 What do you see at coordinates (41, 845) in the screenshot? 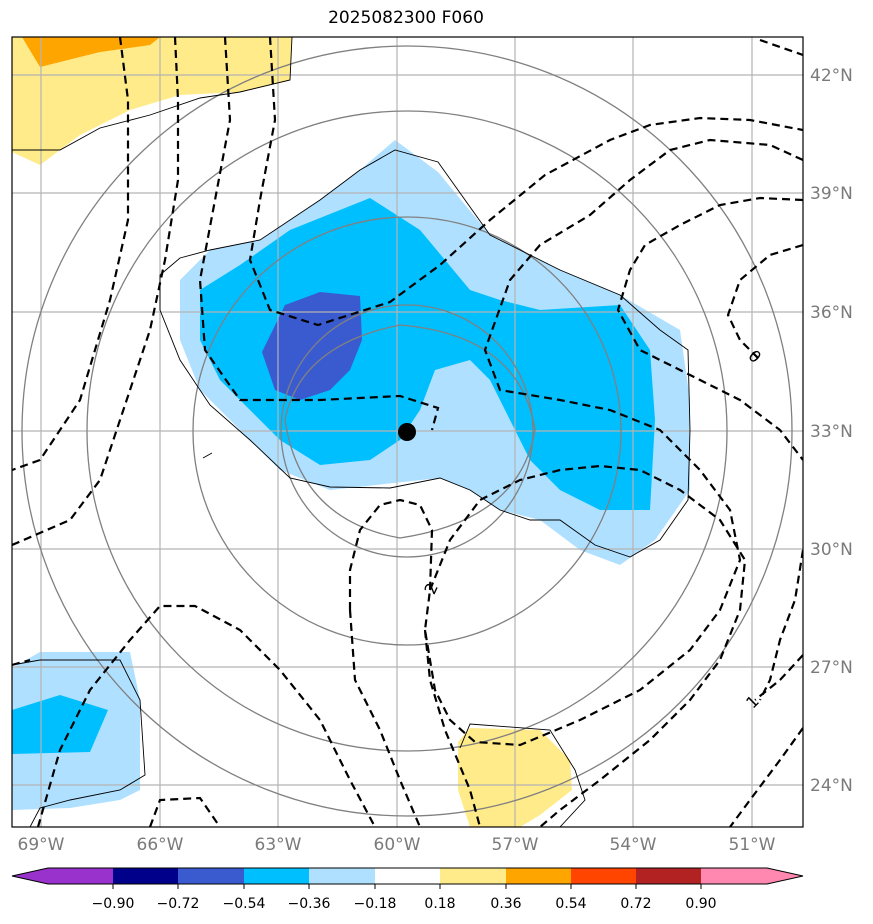
I see `lon-label-69w: 69°W` at bounding box center [41, 845].